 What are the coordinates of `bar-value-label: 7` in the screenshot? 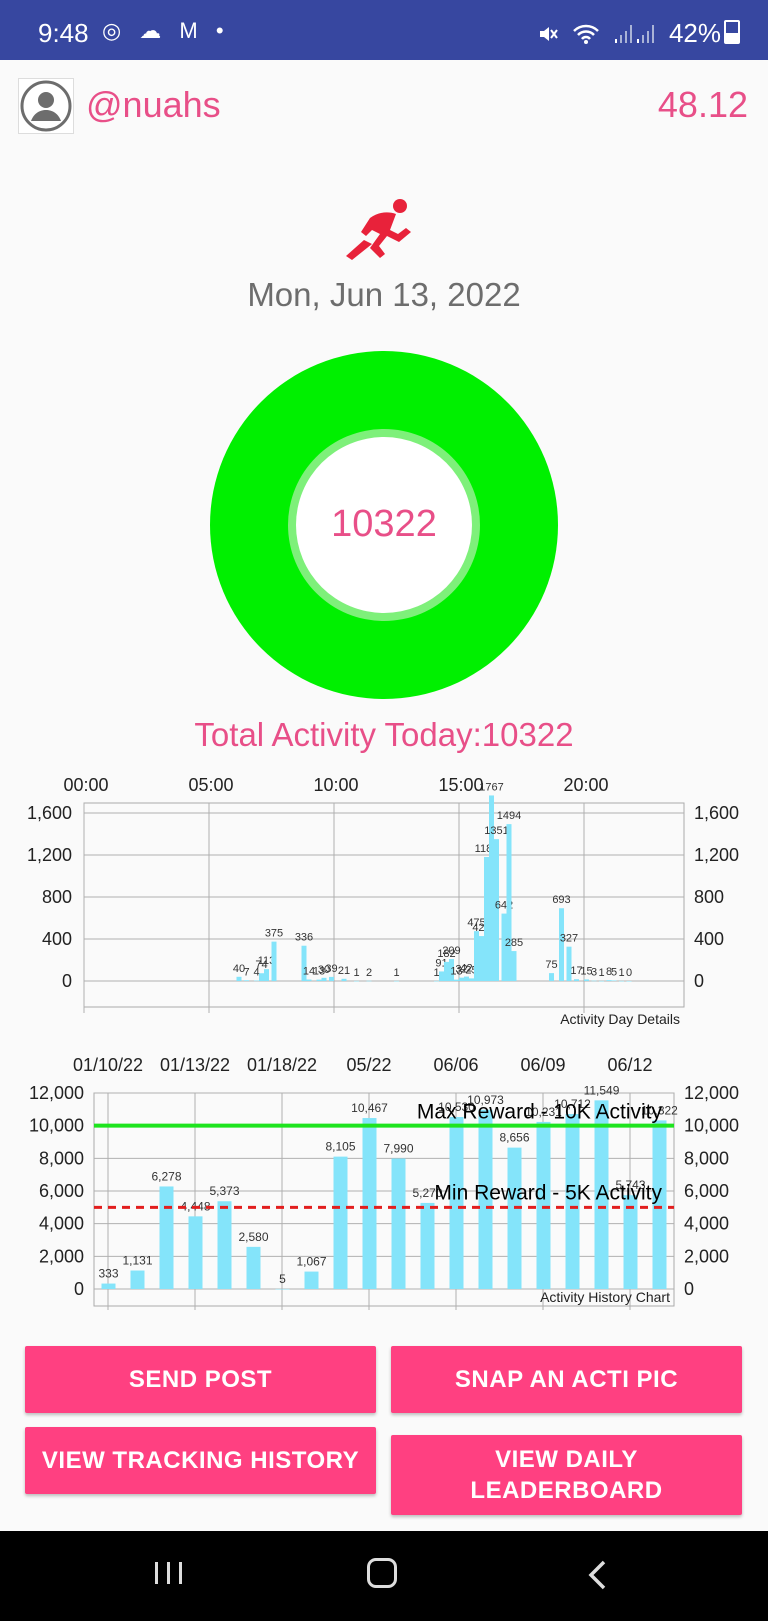 It's located at (246, 972).